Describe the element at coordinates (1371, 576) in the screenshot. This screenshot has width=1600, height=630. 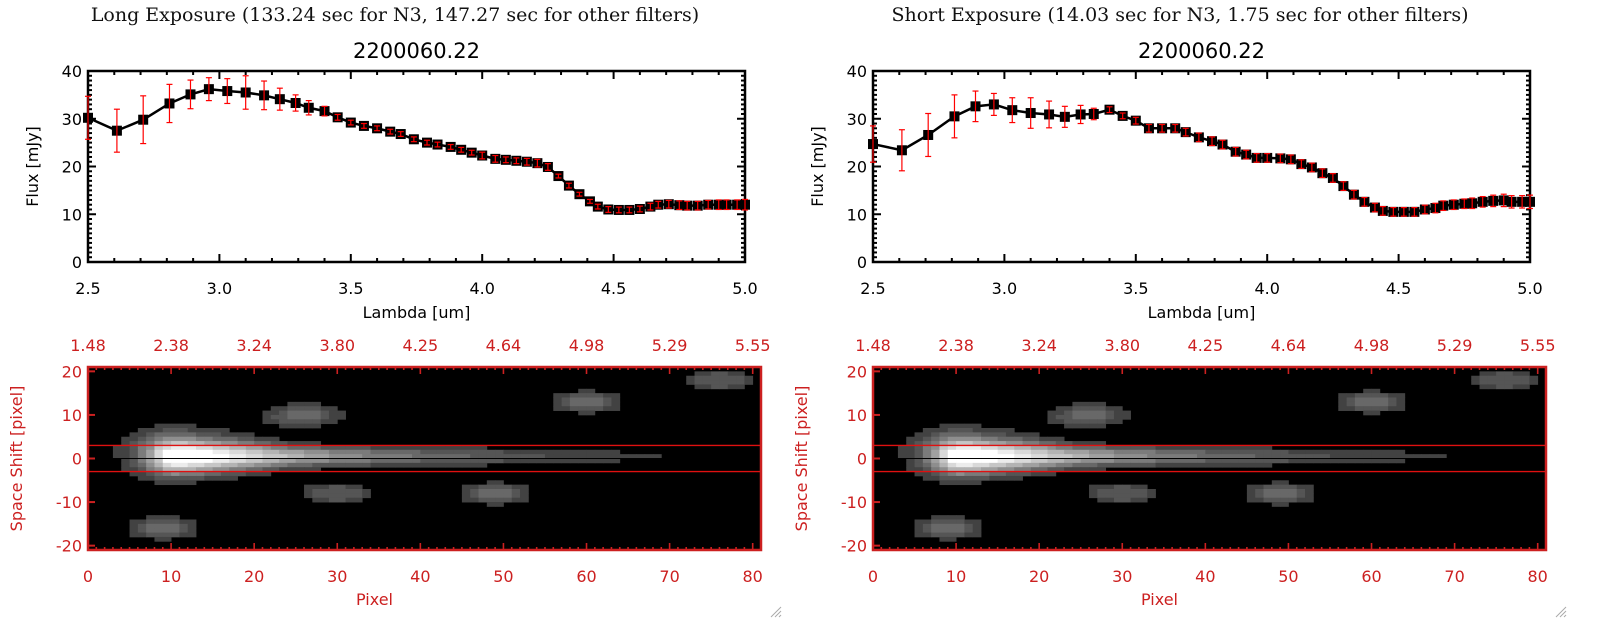
I see `image-x-tick-label: 60` at that location.